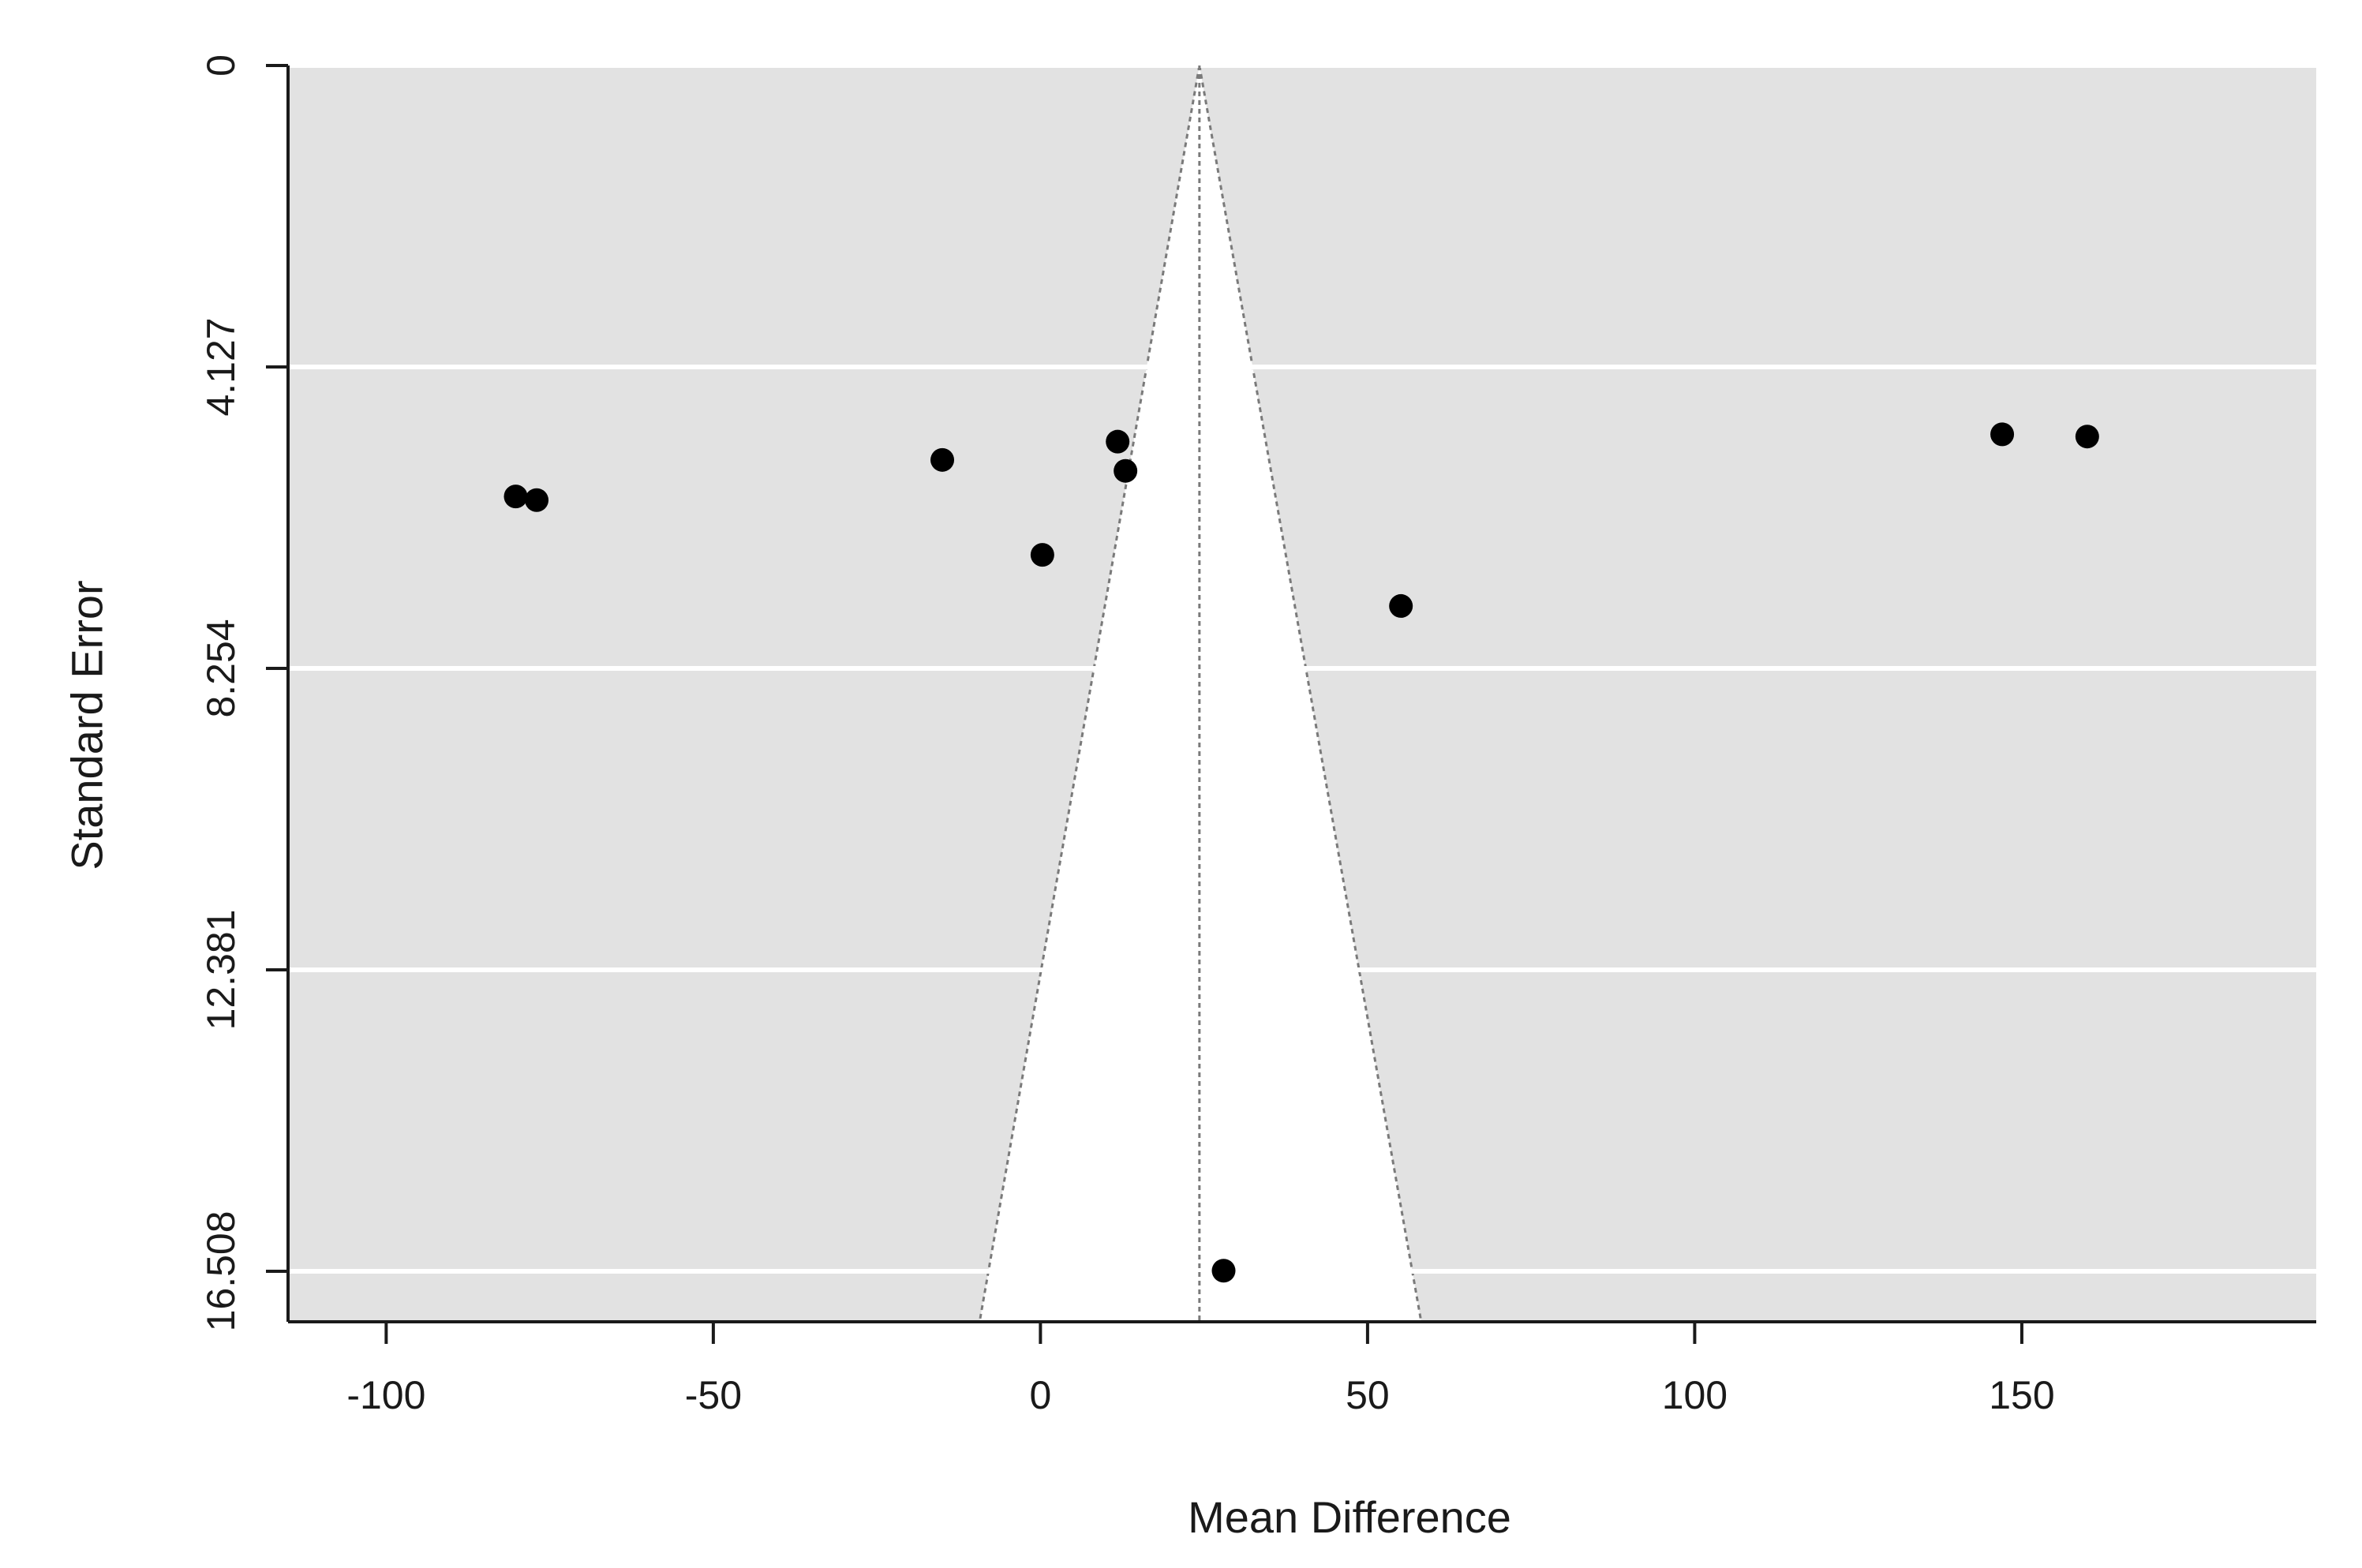  Describe the element at coordinates (2021, 1395) in the screenshot. I see `x-tick-label: 150` at that location.